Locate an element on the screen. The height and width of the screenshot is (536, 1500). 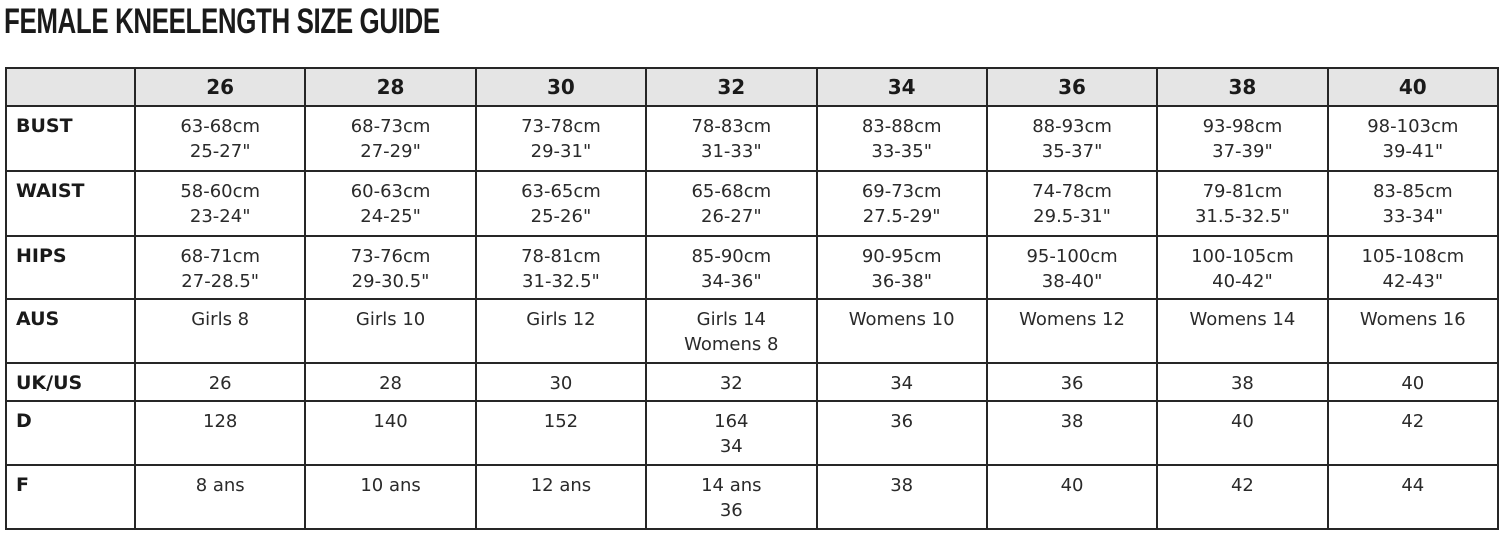
table-cell: Girls 8 is located at coordinates (220, 331).